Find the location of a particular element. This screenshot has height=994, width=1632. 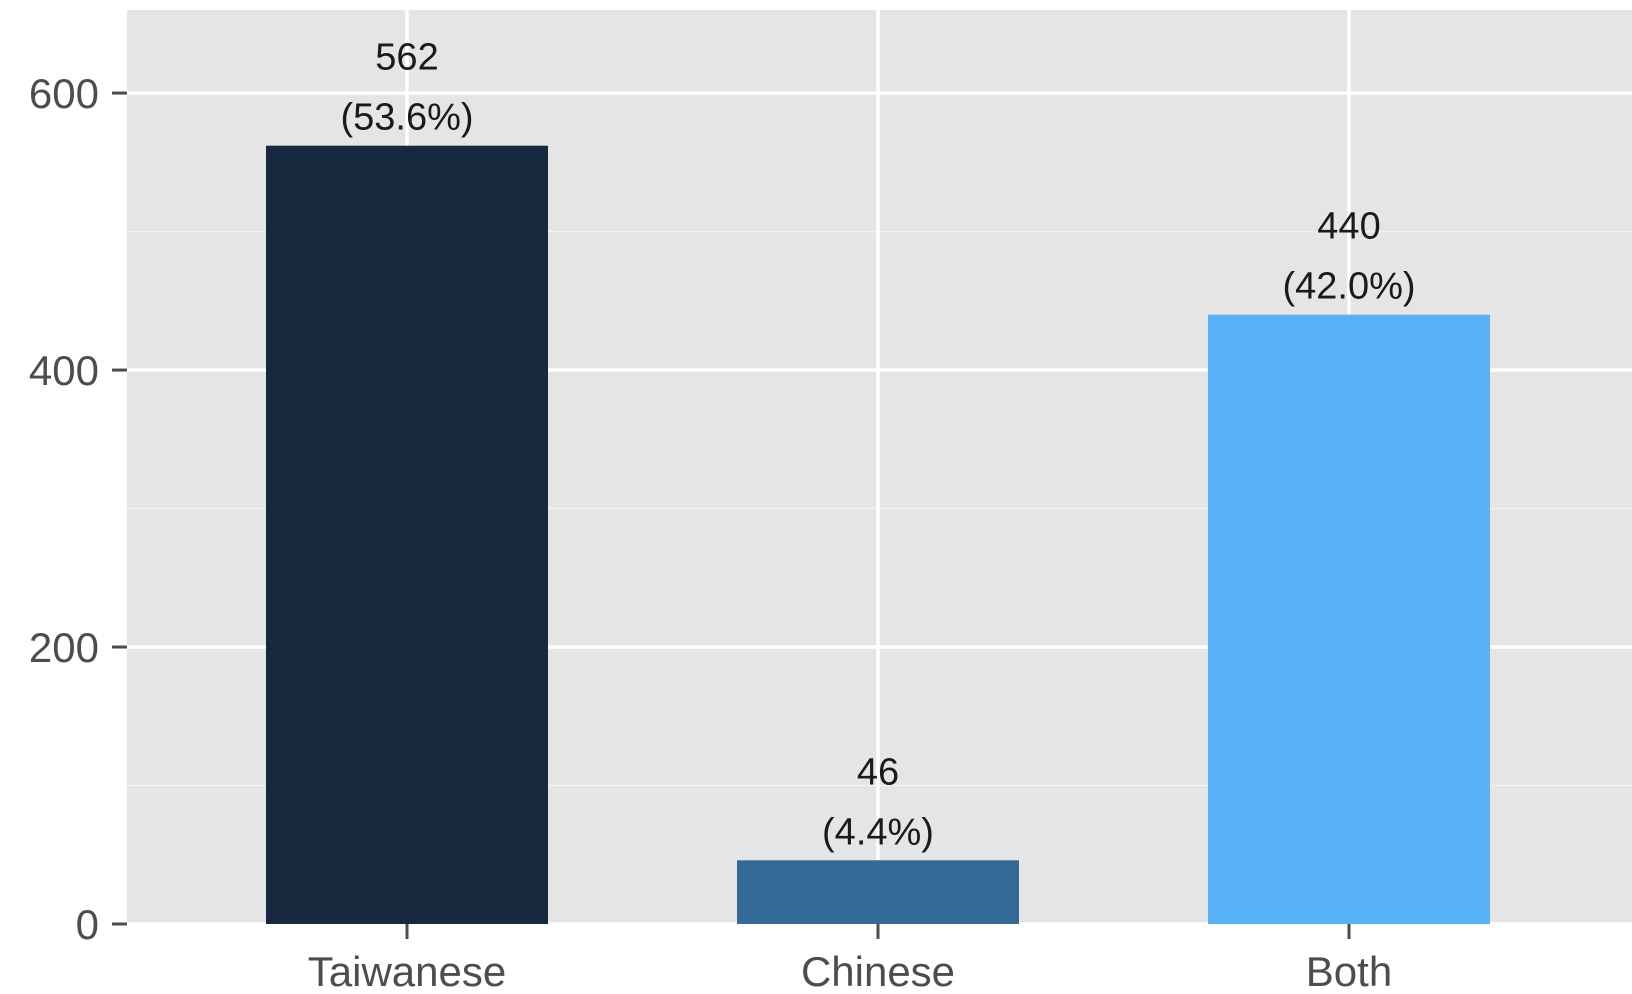

x-tick-label: Chinese is located at coordinates (878, 971).